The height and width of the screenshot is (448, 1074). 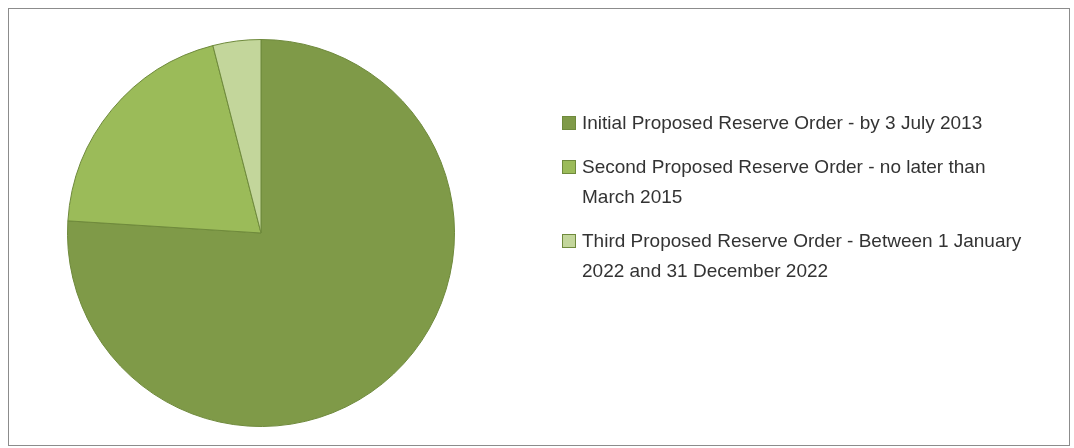 What do you see at coordinates (802, 256) in the screenshot?
I see `legend-label: Third Proposed Reserve Order - Between 1 January 2022 and 31 December 2022` at bounding box center [802, 256].